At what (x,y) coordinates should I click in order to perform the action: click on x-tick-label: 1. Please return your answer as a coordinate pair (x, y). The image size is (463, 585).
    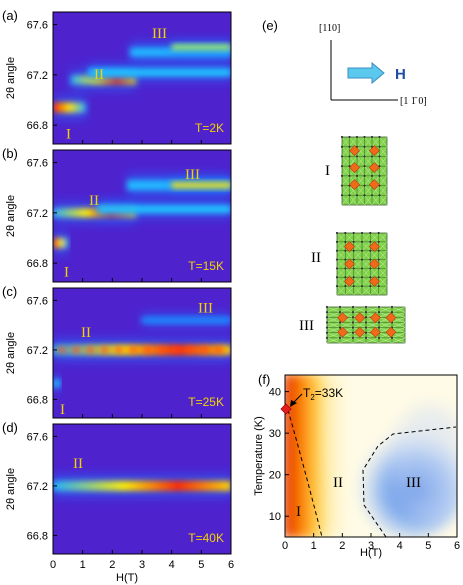
    Looking at the image, I should click on (83, 565).